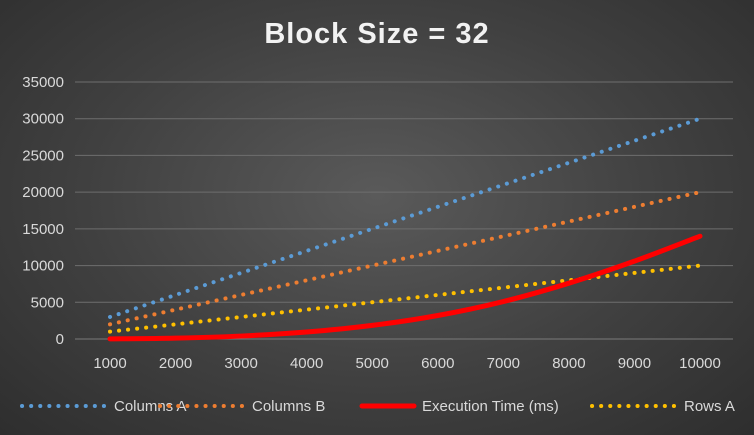  I want to click on y-tick-label-35000: 35000, so click(43, 82).